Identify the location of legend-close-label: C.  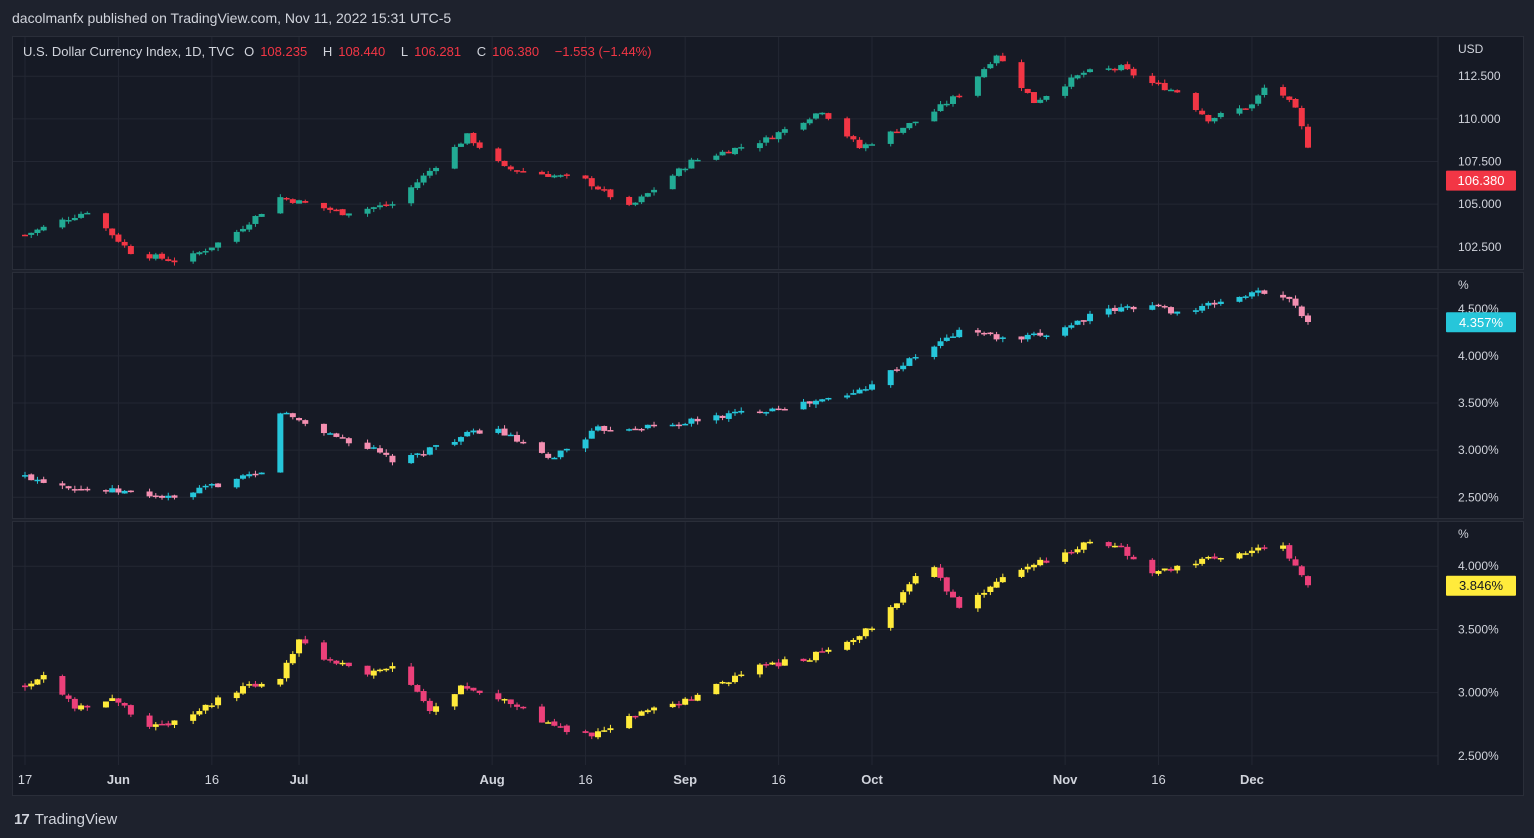
(481, 51).